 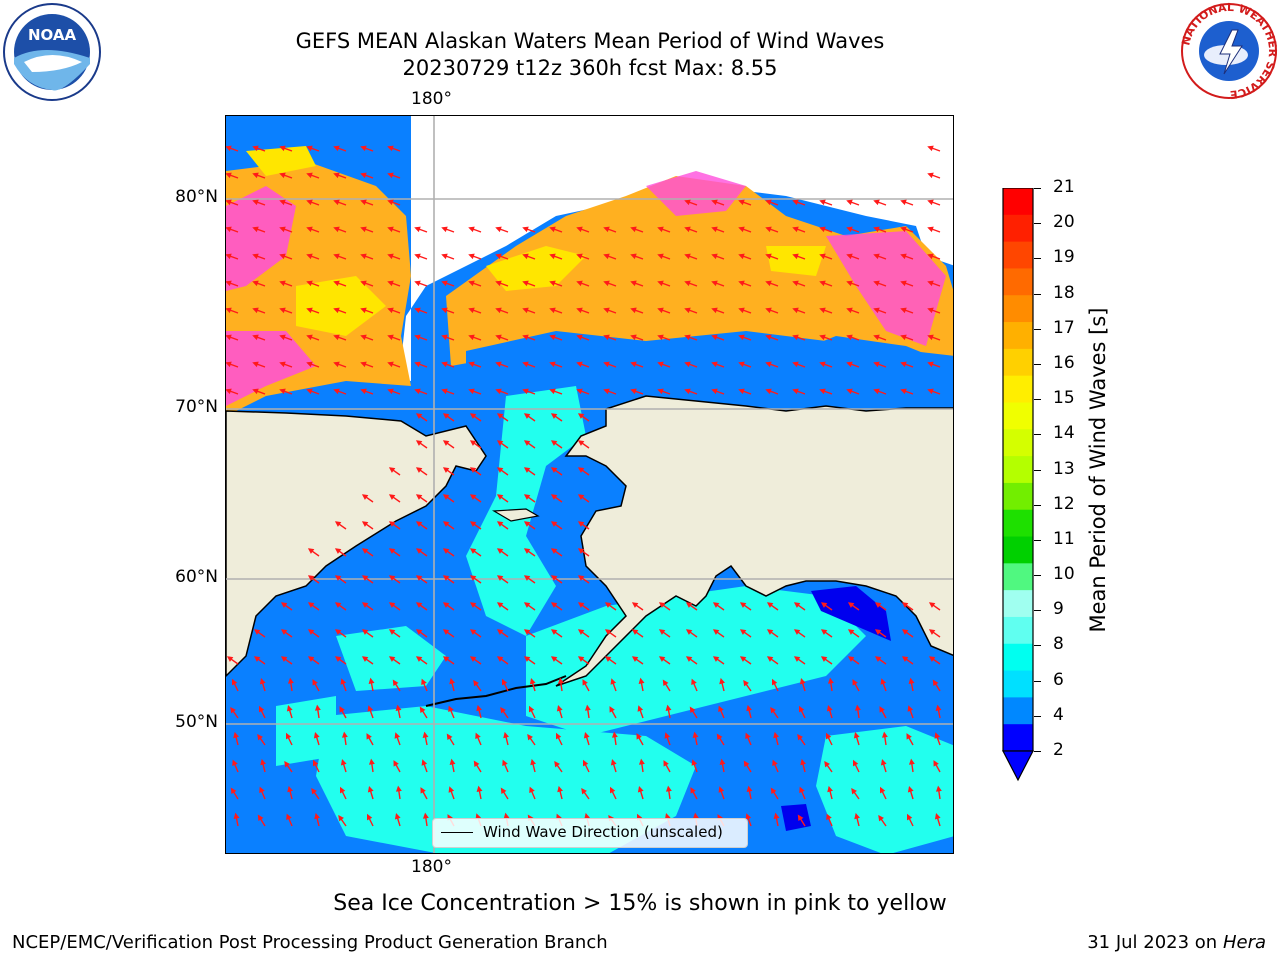 What do you see at coordinates (1176, 942) in the screenshot?
I see `footer-date: 31 Jul 2023 on Hera` at bounding box center [1176, 942].